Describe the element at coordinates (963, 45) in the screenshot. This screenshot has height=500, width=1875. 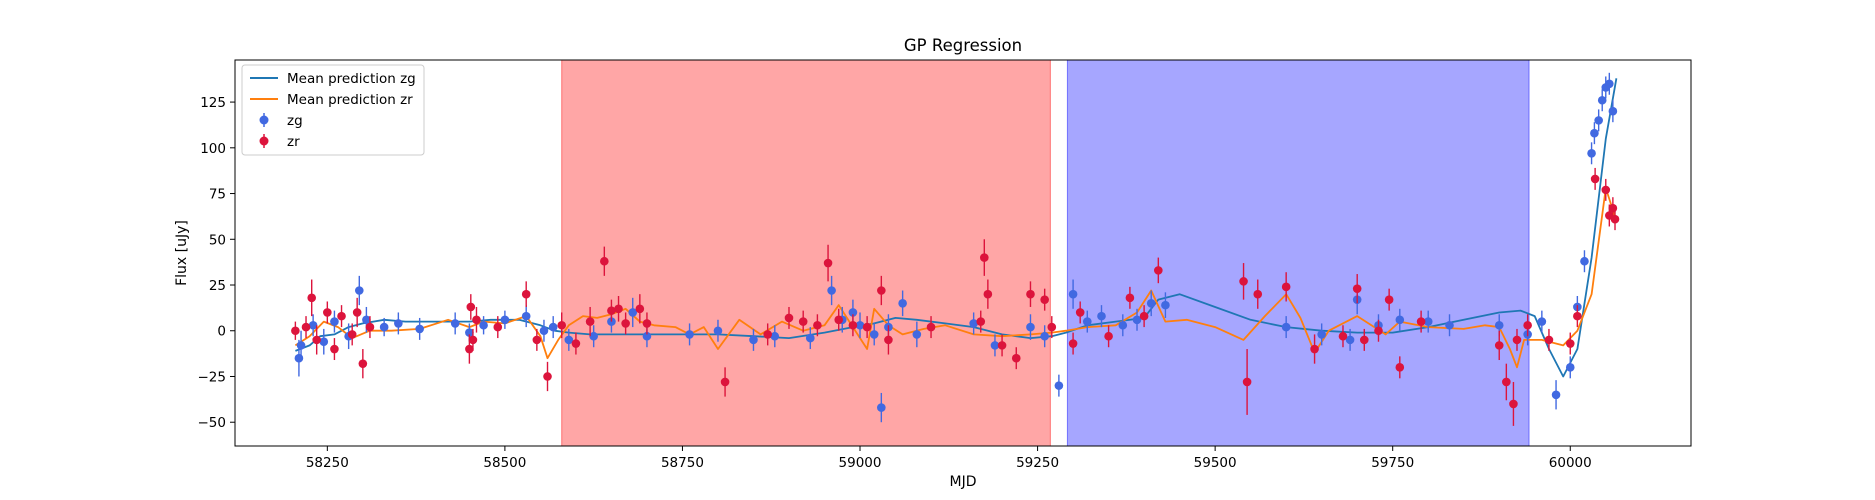
I see `chart-title: GP Regression` at that location.